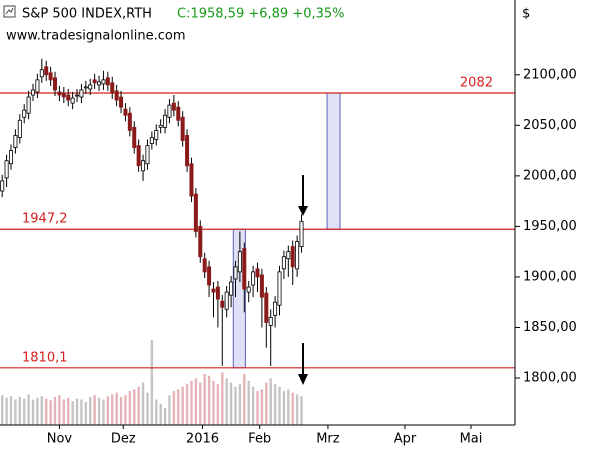 The image size is (595, 450). I want to click on y-tick-label: 1950,00, so click(550, 226).